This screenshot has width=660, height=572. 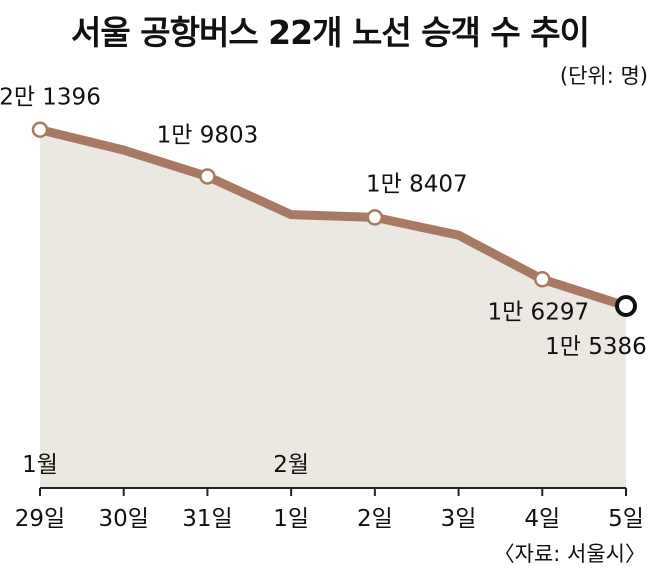 What do you see at coordinates (208, 135) in the screenshot?
I see `data-label: 1만 9803` at bounding box center [208, 135].